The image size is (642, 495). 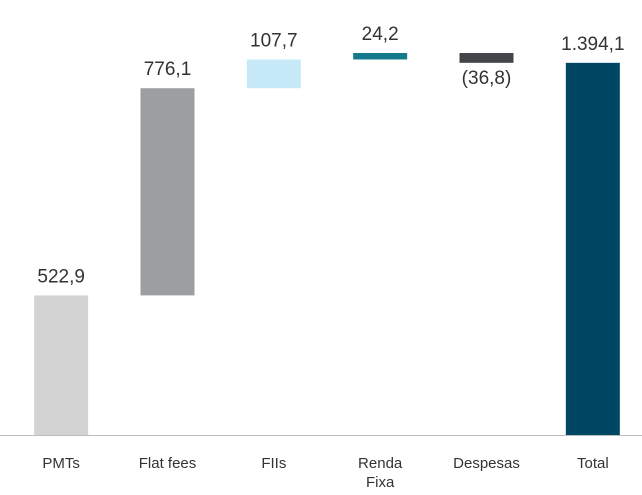 What do you see at coordinates (487, 78) in the screenshot?
I see `value-label: (36,8)` at bounding box center [487, 78].